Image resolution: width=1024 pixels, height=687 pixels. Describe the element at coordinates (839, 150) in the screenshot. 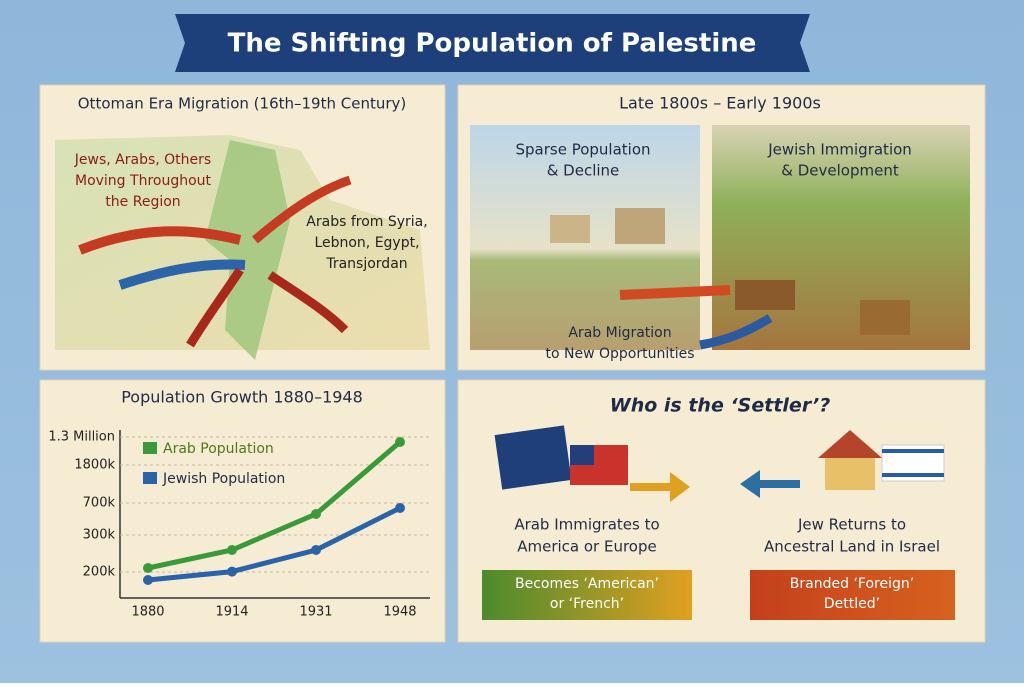

I see `scene-caption: Jewish Immigration` at that location.